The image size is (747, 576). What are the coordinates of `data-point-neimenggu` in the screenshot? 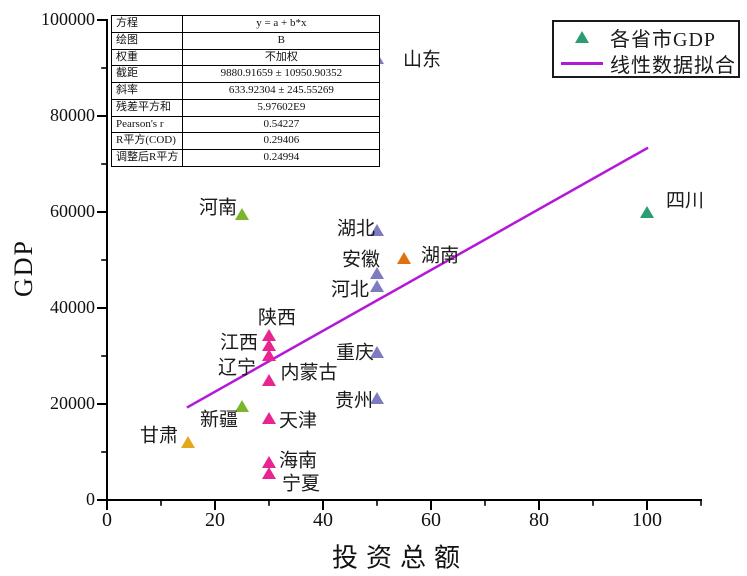 It's located at (269, 380).